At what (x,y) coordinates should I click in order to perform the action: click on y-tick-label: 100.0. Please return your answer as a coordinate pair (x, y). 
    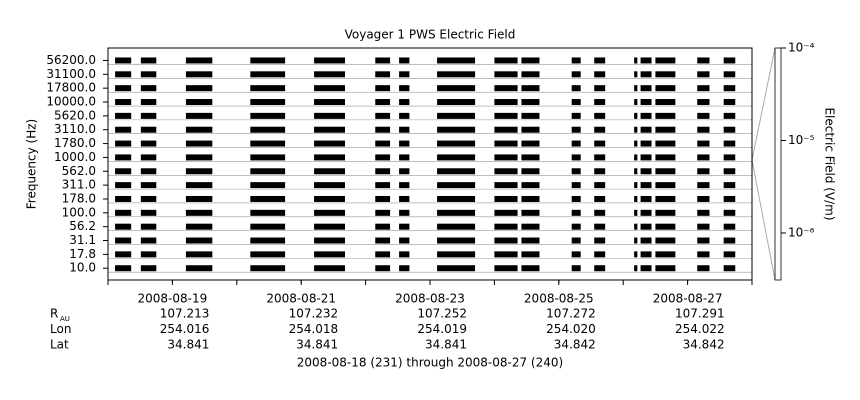
    Looking at the image, I should click on (79, 212).